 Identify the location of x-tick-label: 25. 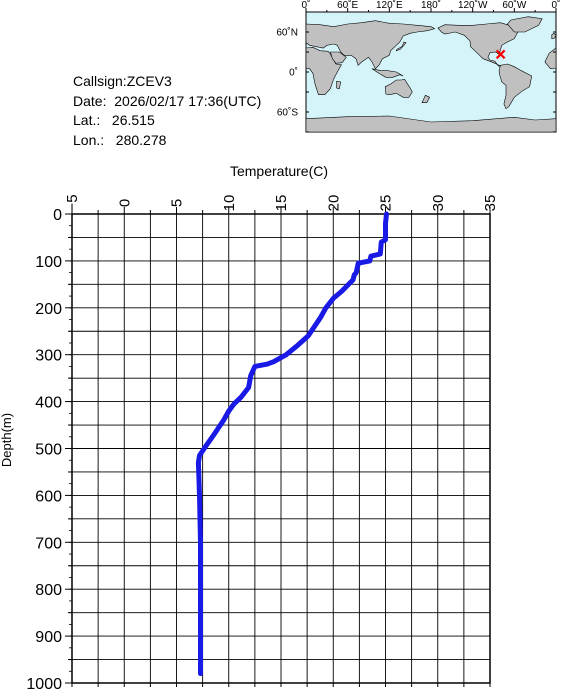
(386, 203).